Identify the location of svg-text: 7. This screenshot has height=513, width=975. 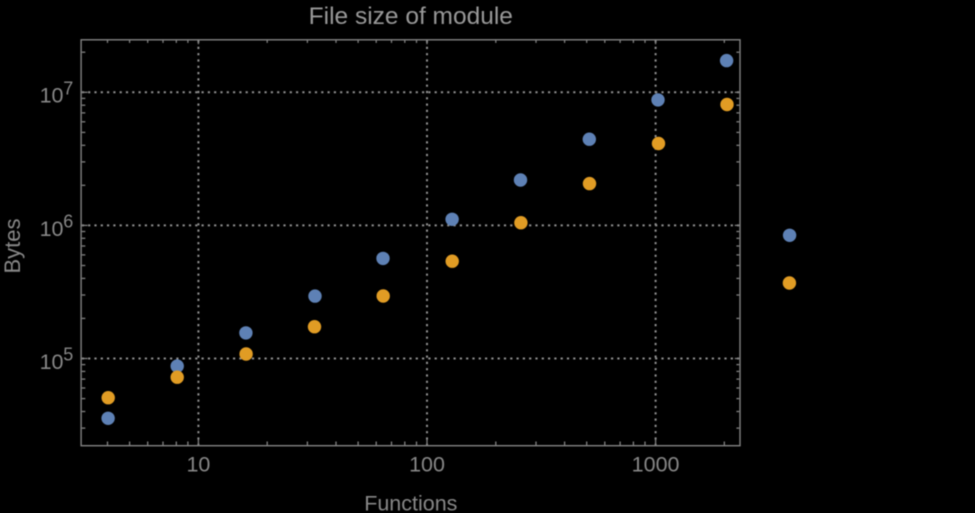
(68, 88).